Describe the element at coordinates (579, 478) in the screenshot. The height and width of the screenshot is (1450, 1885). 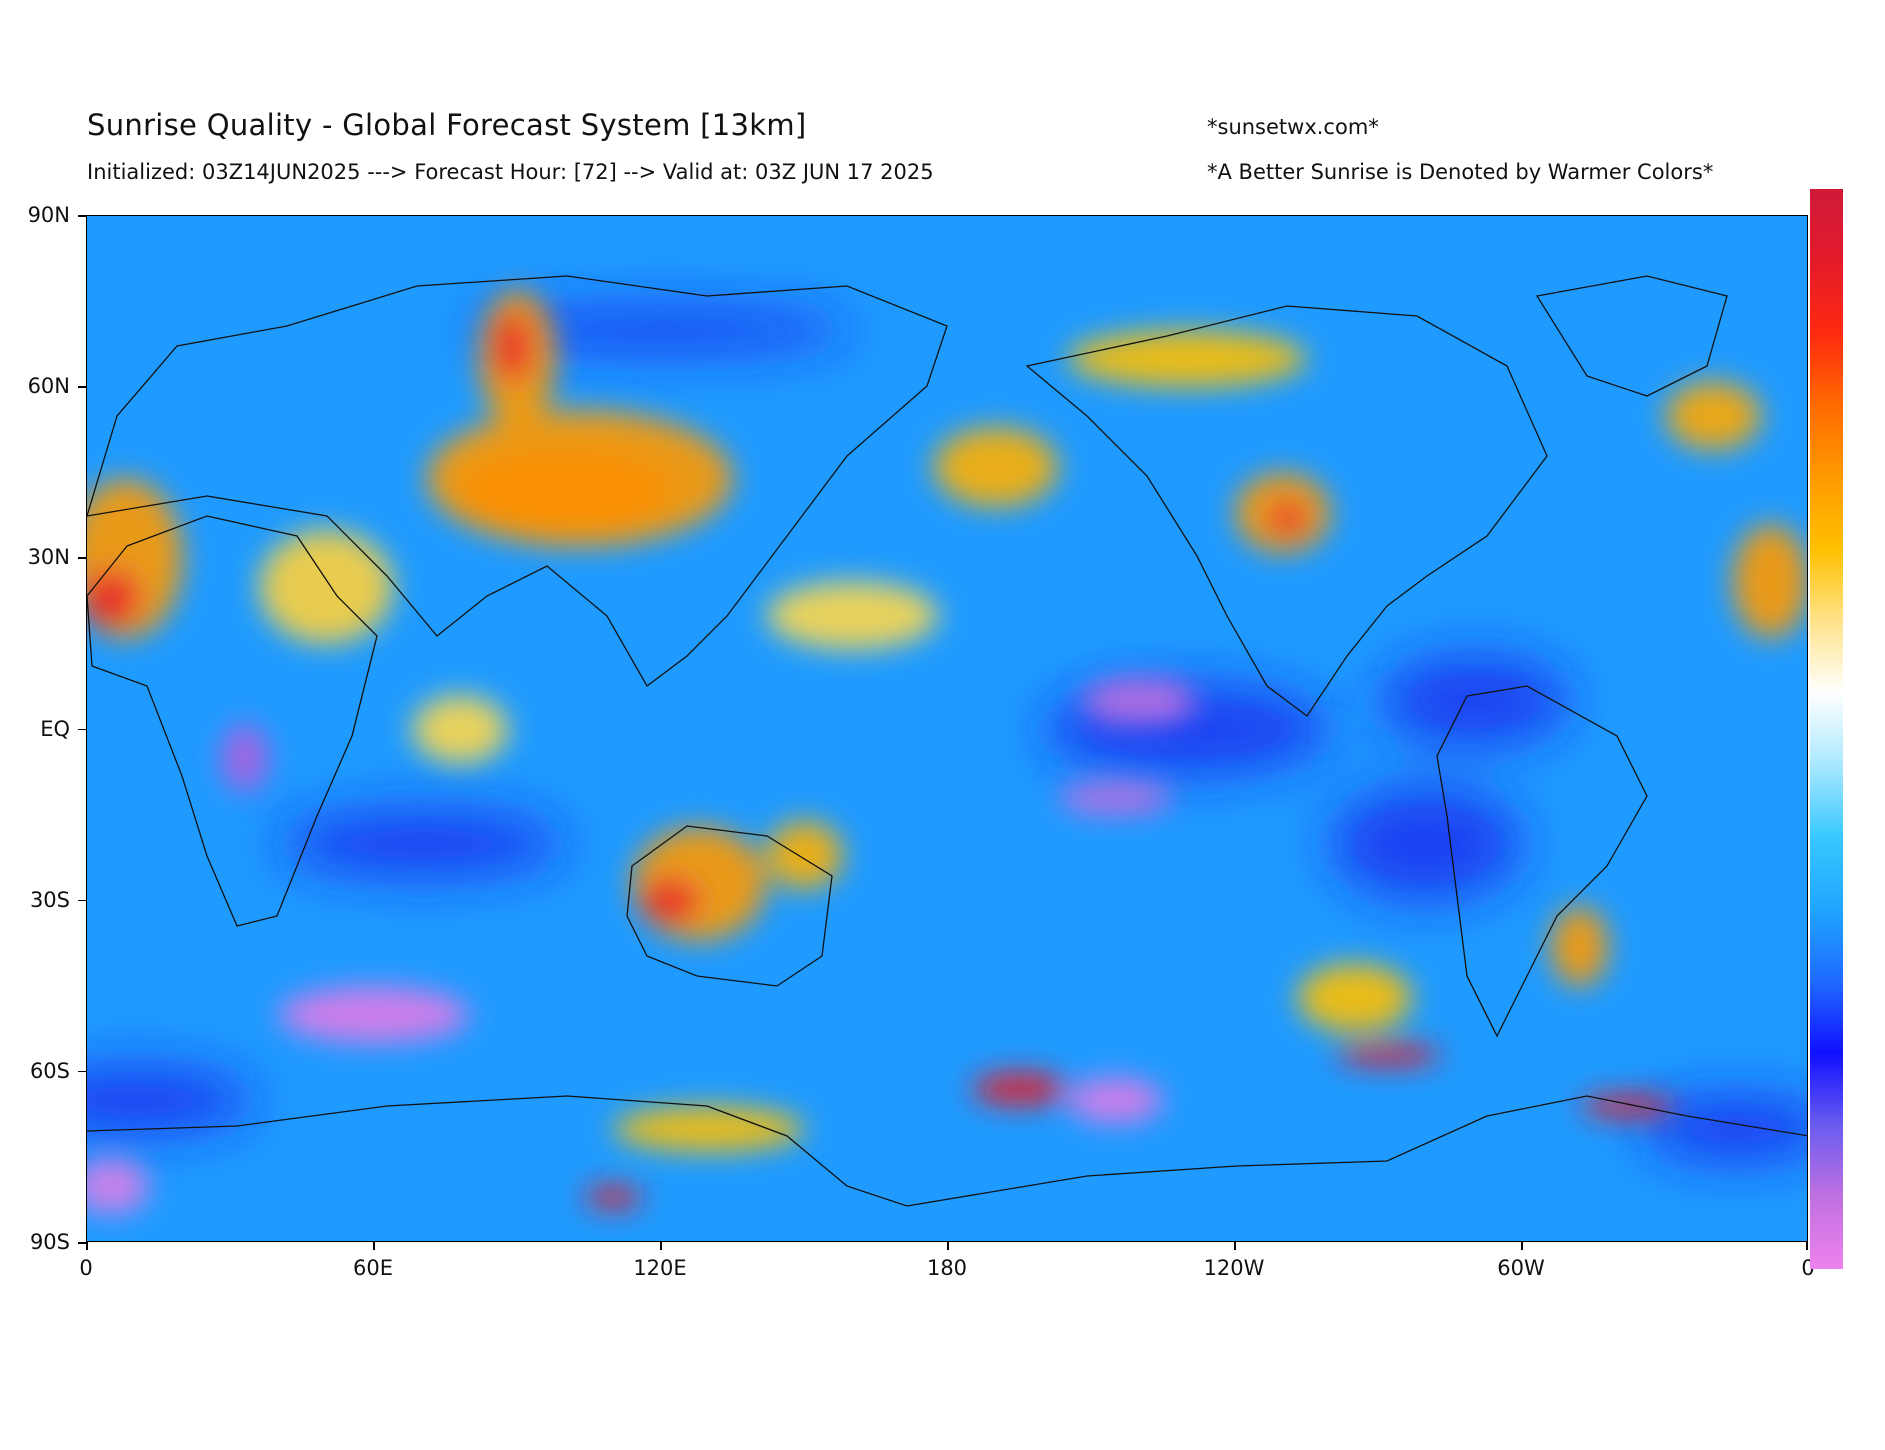
I see `central-asia-orange-area` at that location.